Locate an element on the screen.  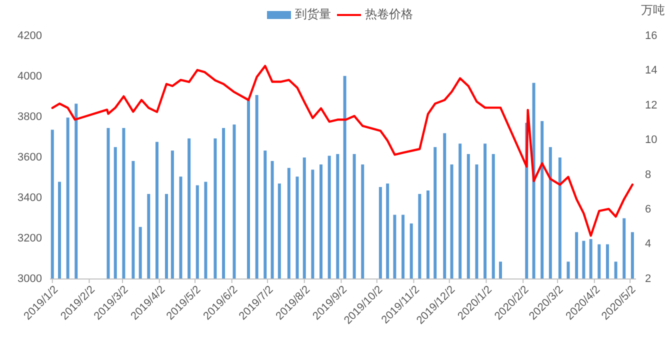
y-tick-label: 3600 is located at coordinates (30, 157).